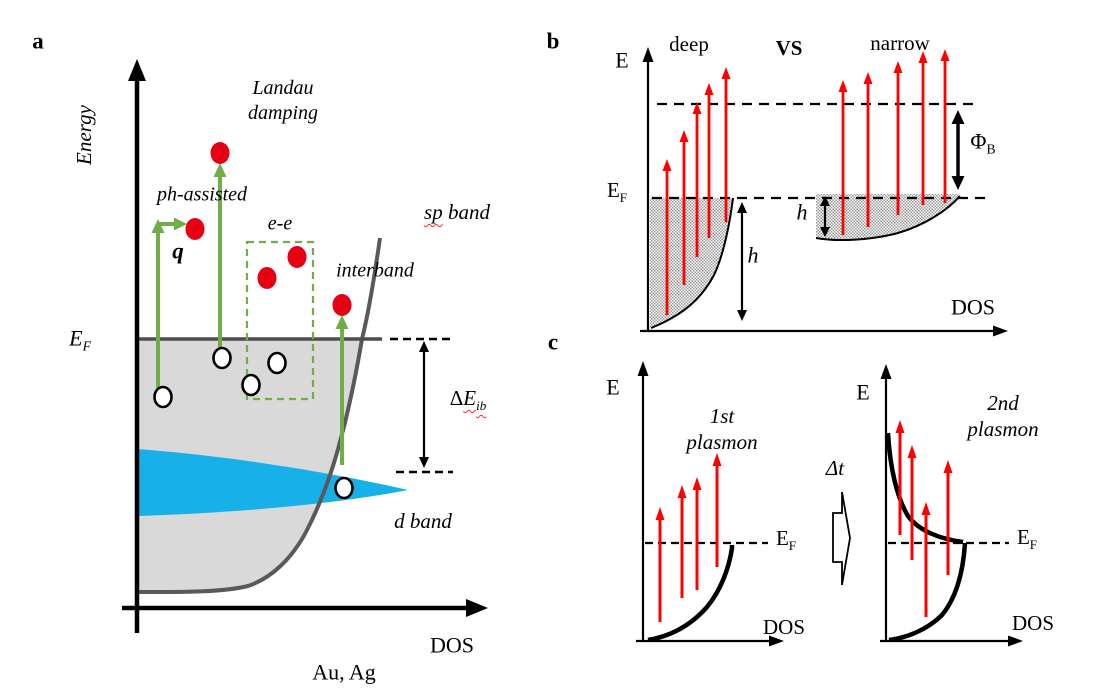  I want to click on narrow-red-arrows, so click(894, 142).